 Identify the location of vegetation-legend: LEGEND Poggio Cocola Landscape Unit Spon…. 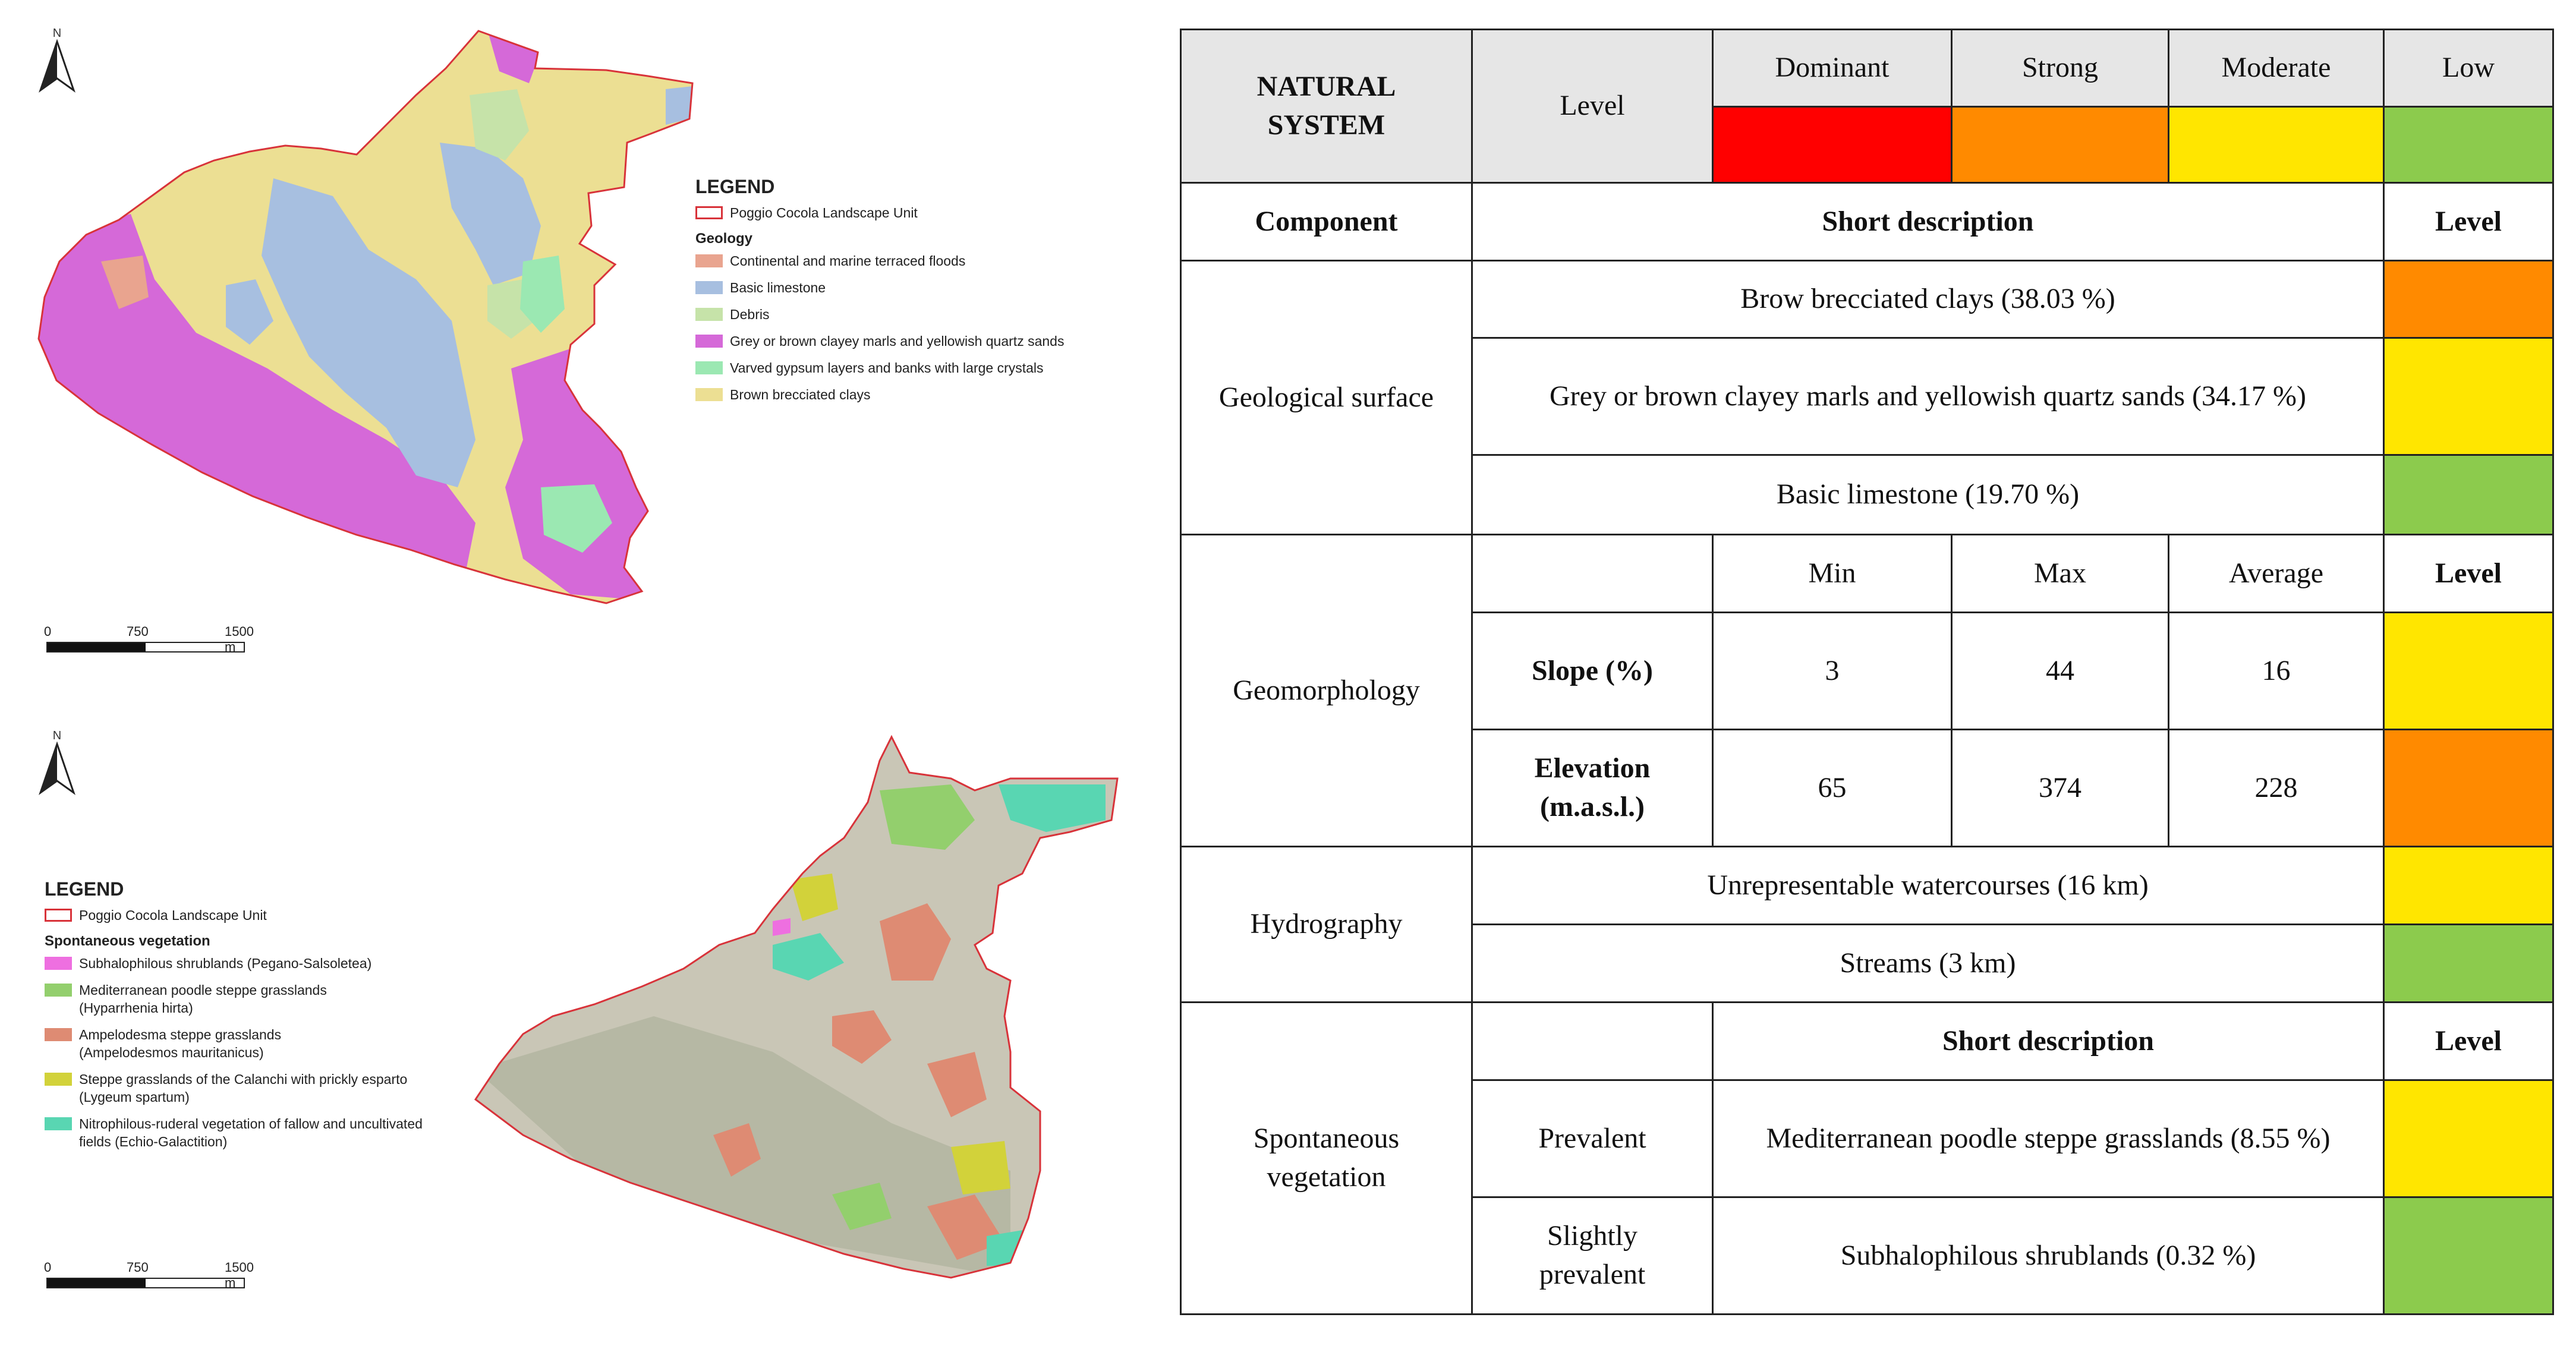
(282, 1018).